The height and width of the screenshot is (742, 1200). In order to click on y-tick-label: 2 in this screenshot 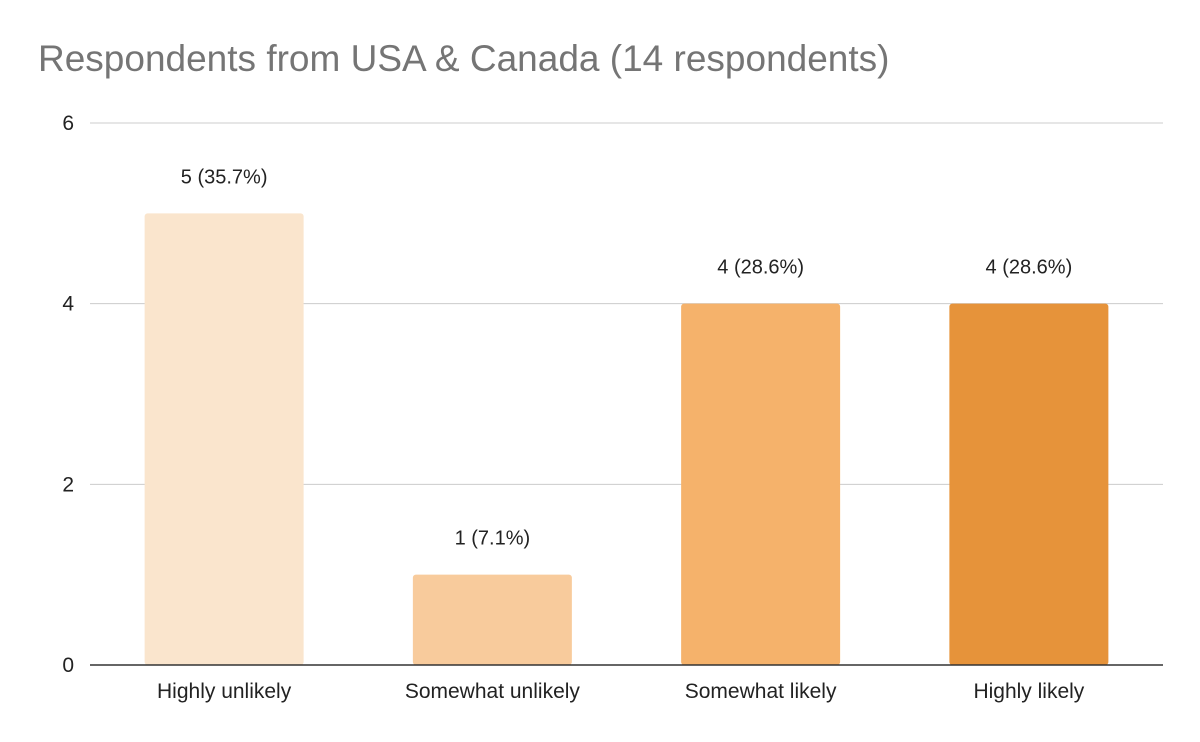, I will do `click(68, 484)`.